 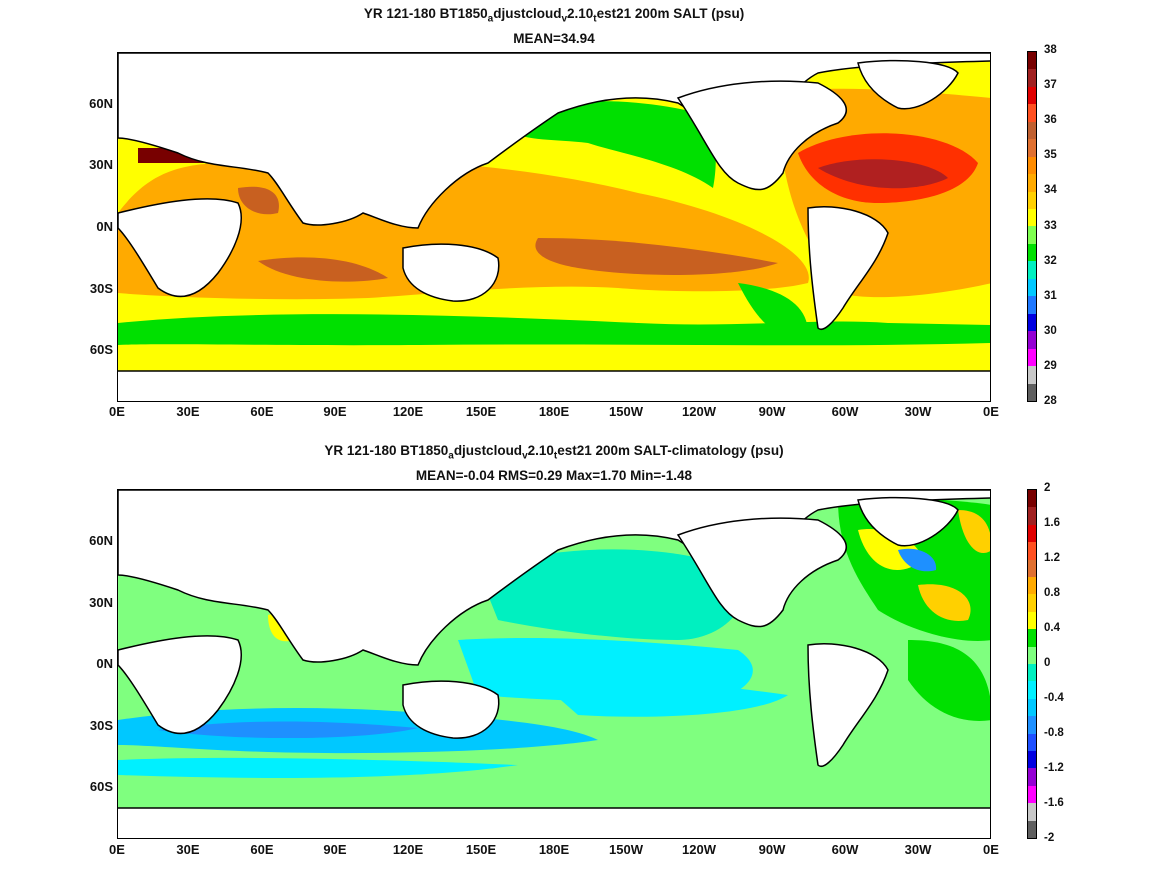 What do you see at coordinates (1050, 50) in the screenshot?
I see `top-colorbar-label: 38` at bounding box center [1050, 50].